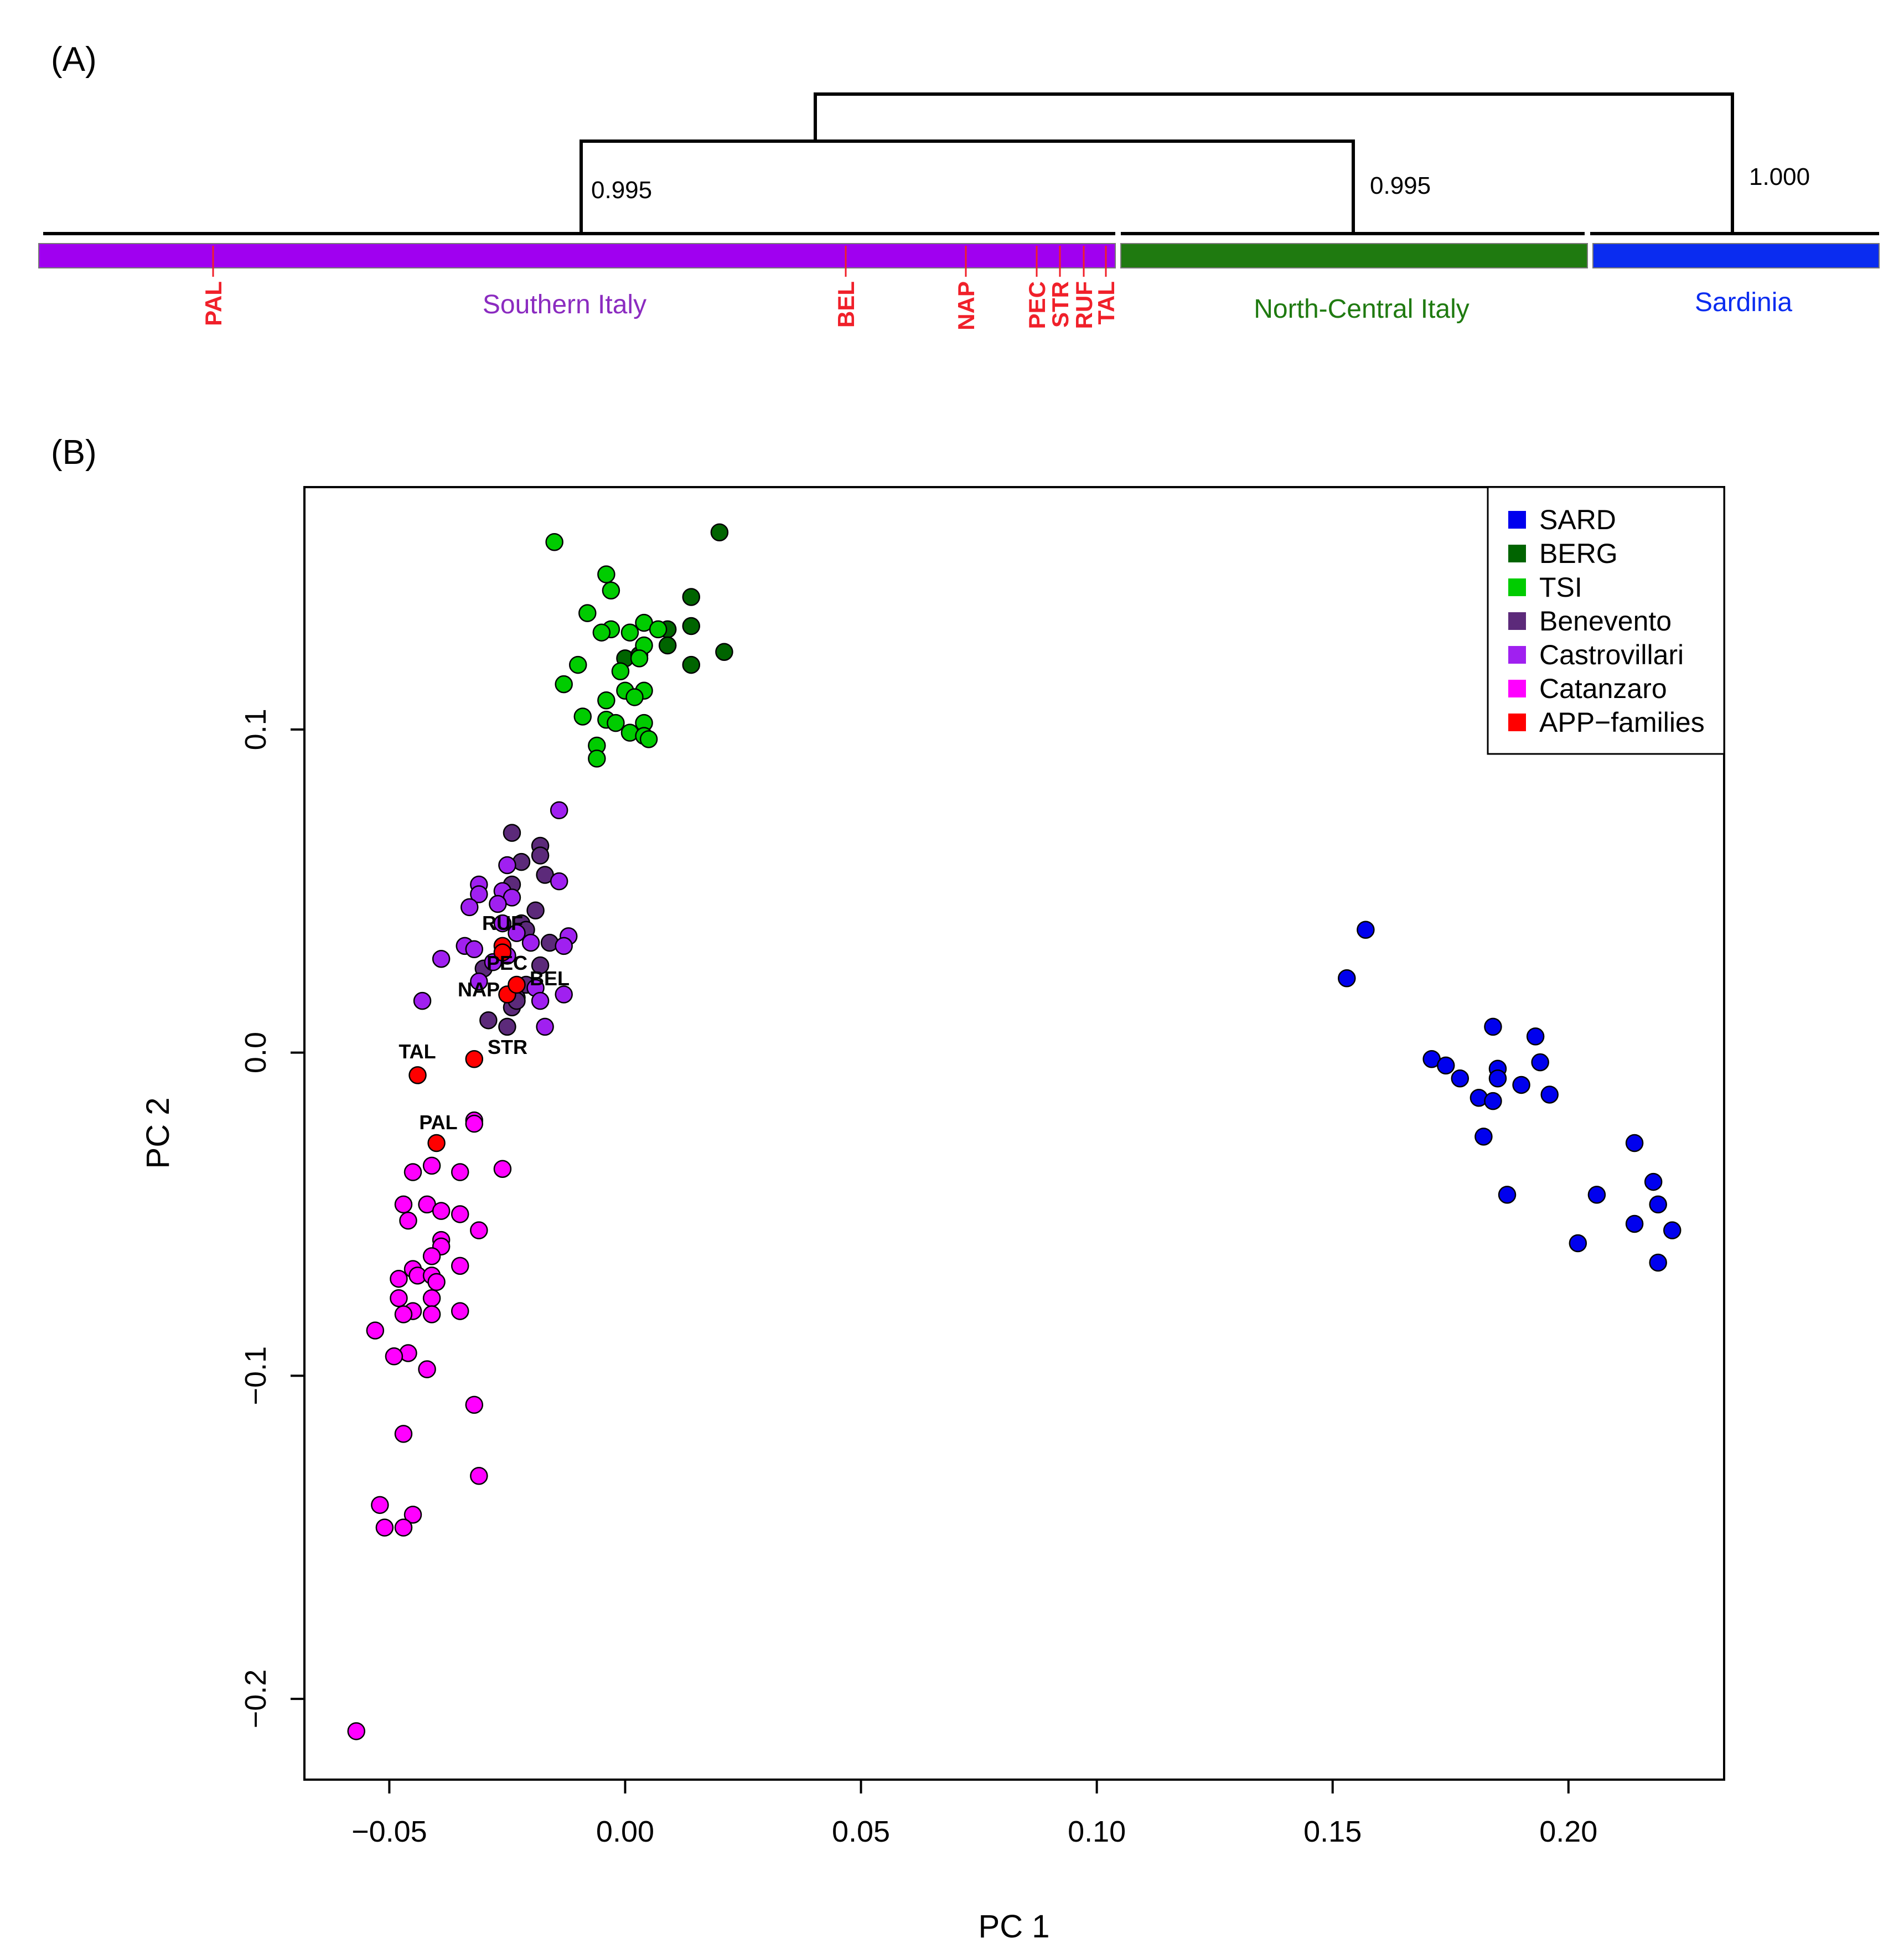  Describe the element at coordinates (255, 1376) in the screenshot. I see `y-tick-label: −0.1` at that location.